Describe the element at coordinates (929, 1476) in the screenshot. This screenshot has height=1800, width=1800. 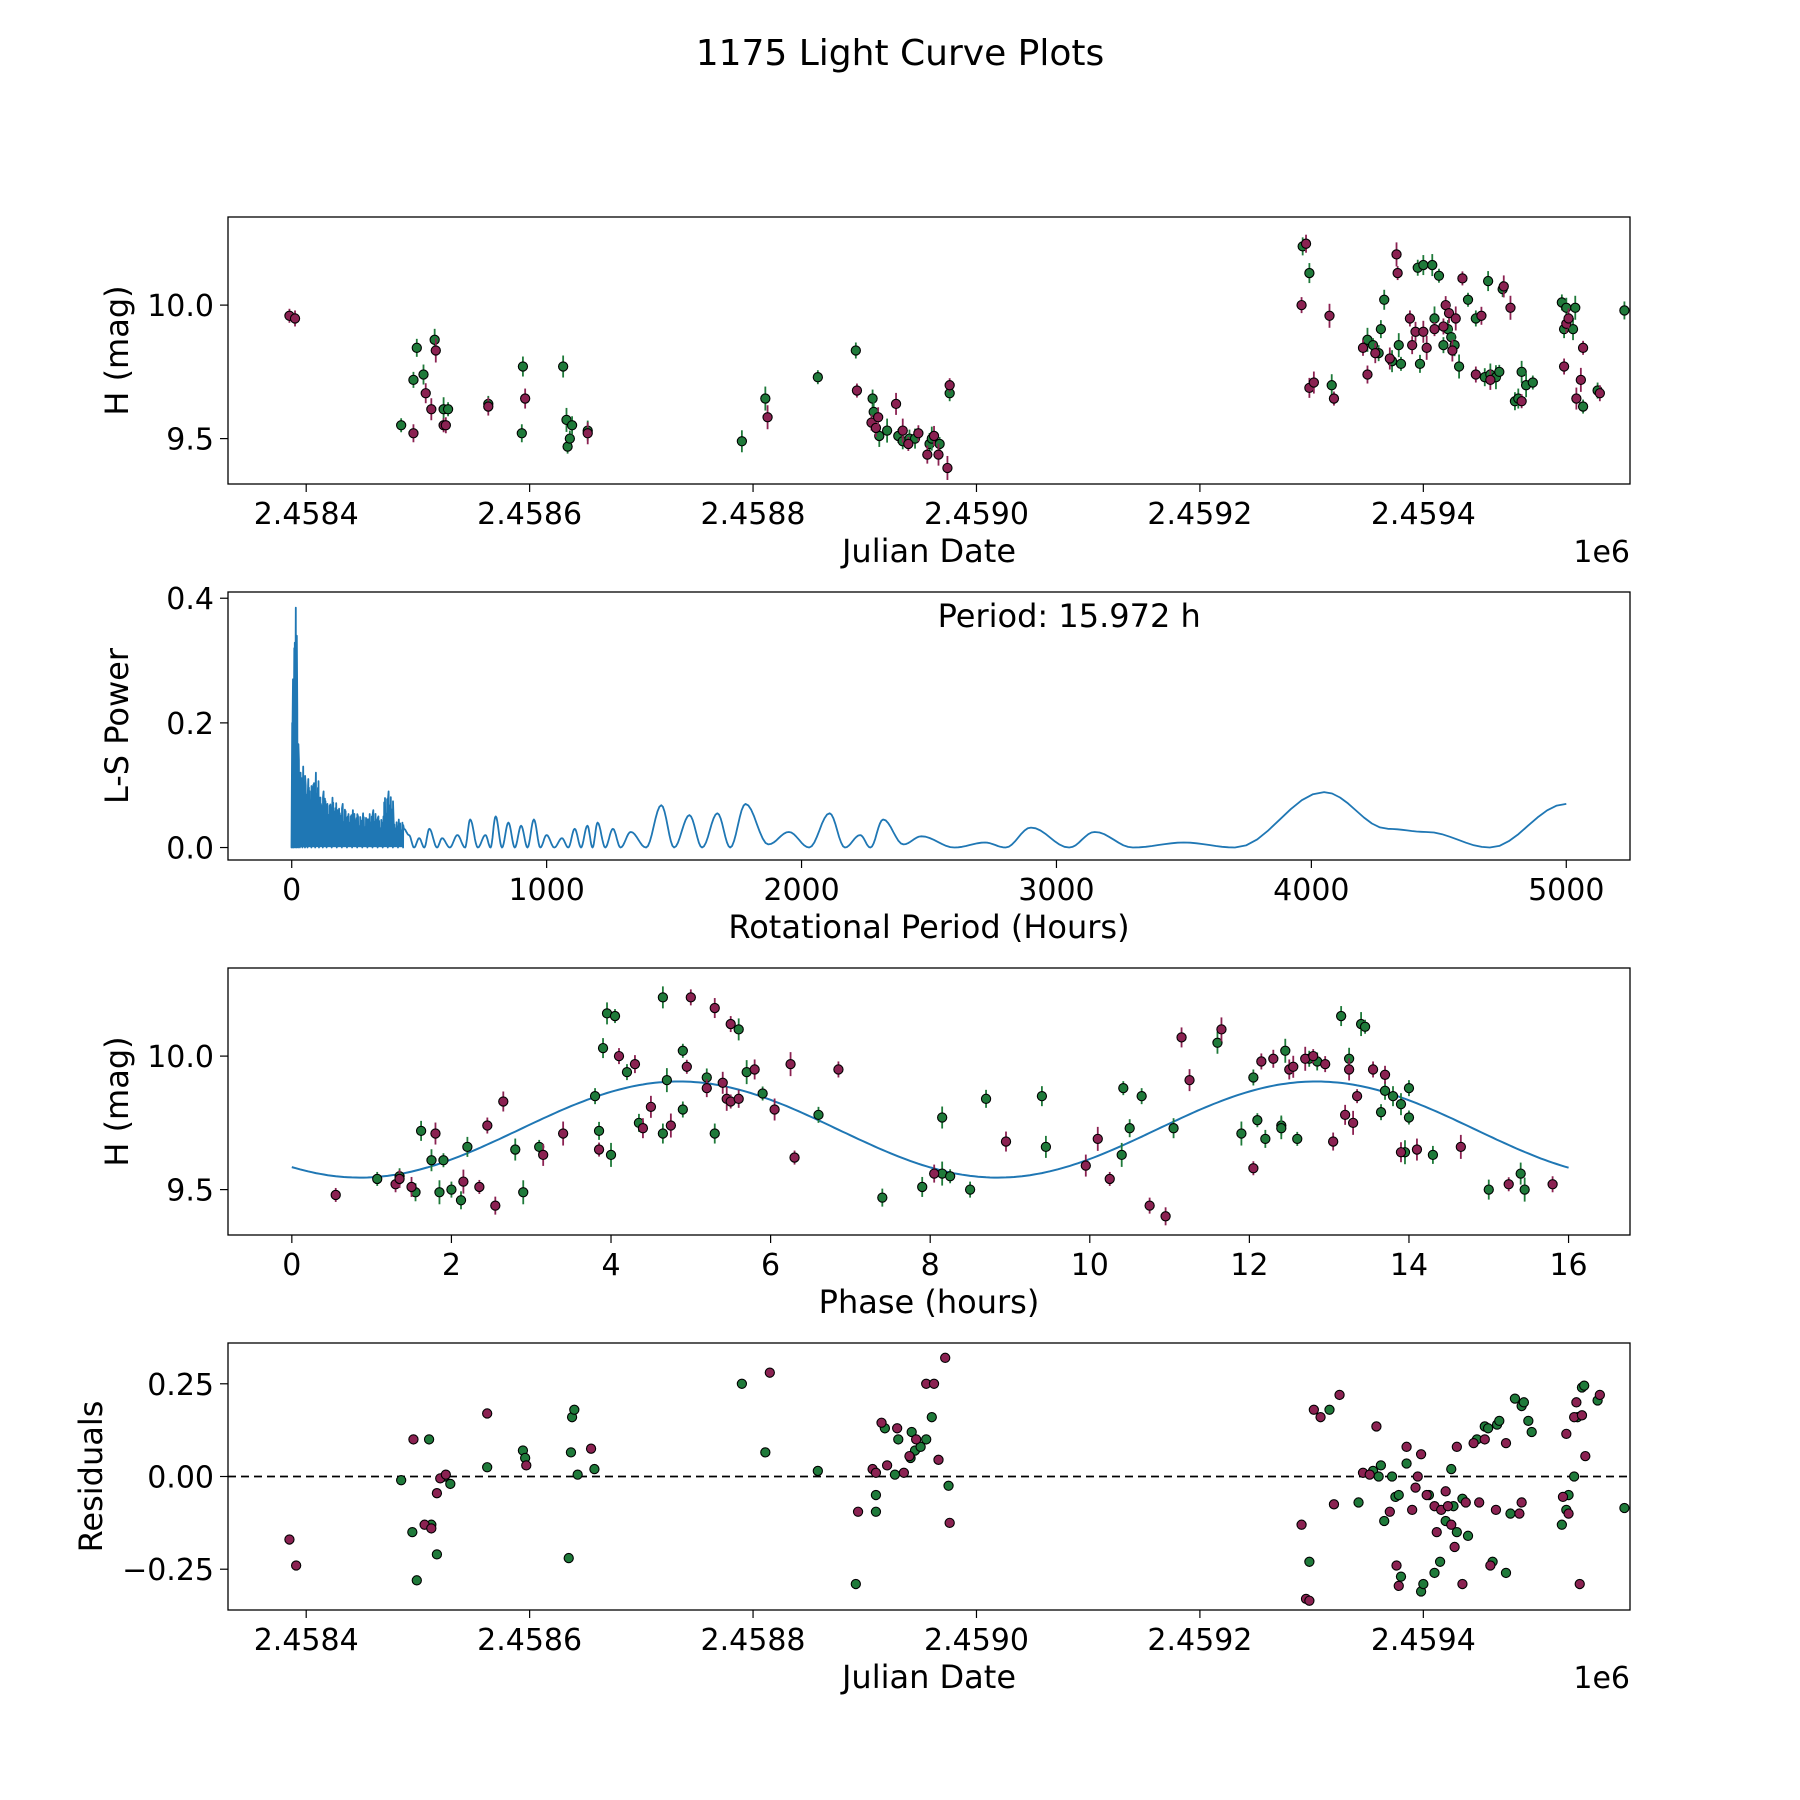
I see `axes-frame` at that location.